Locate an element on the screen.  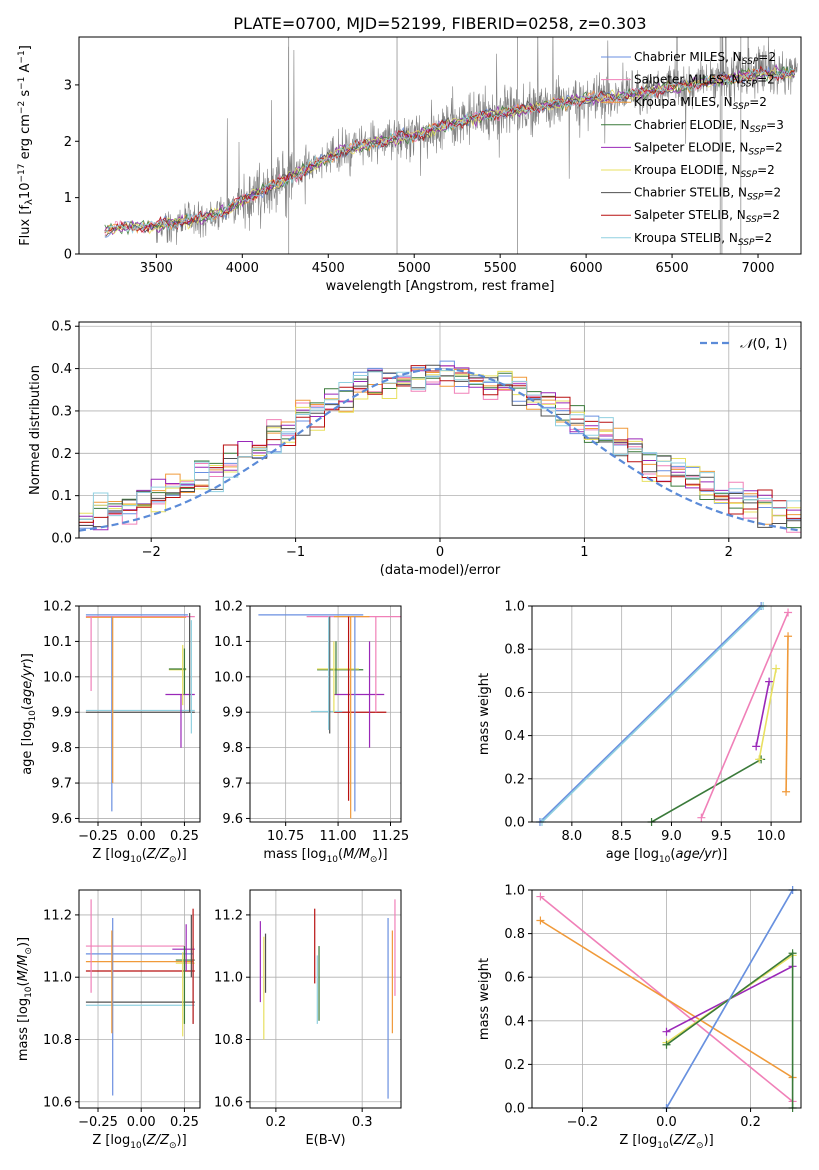
y-tick-label: 2 is located at coordinates (68, 142).